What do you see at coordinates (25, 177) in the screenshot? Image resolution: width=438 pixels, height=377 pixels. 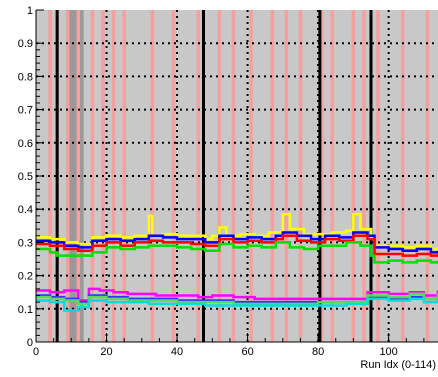 I see `y-tick-label: 0.5` at bounding box center [25, 177].